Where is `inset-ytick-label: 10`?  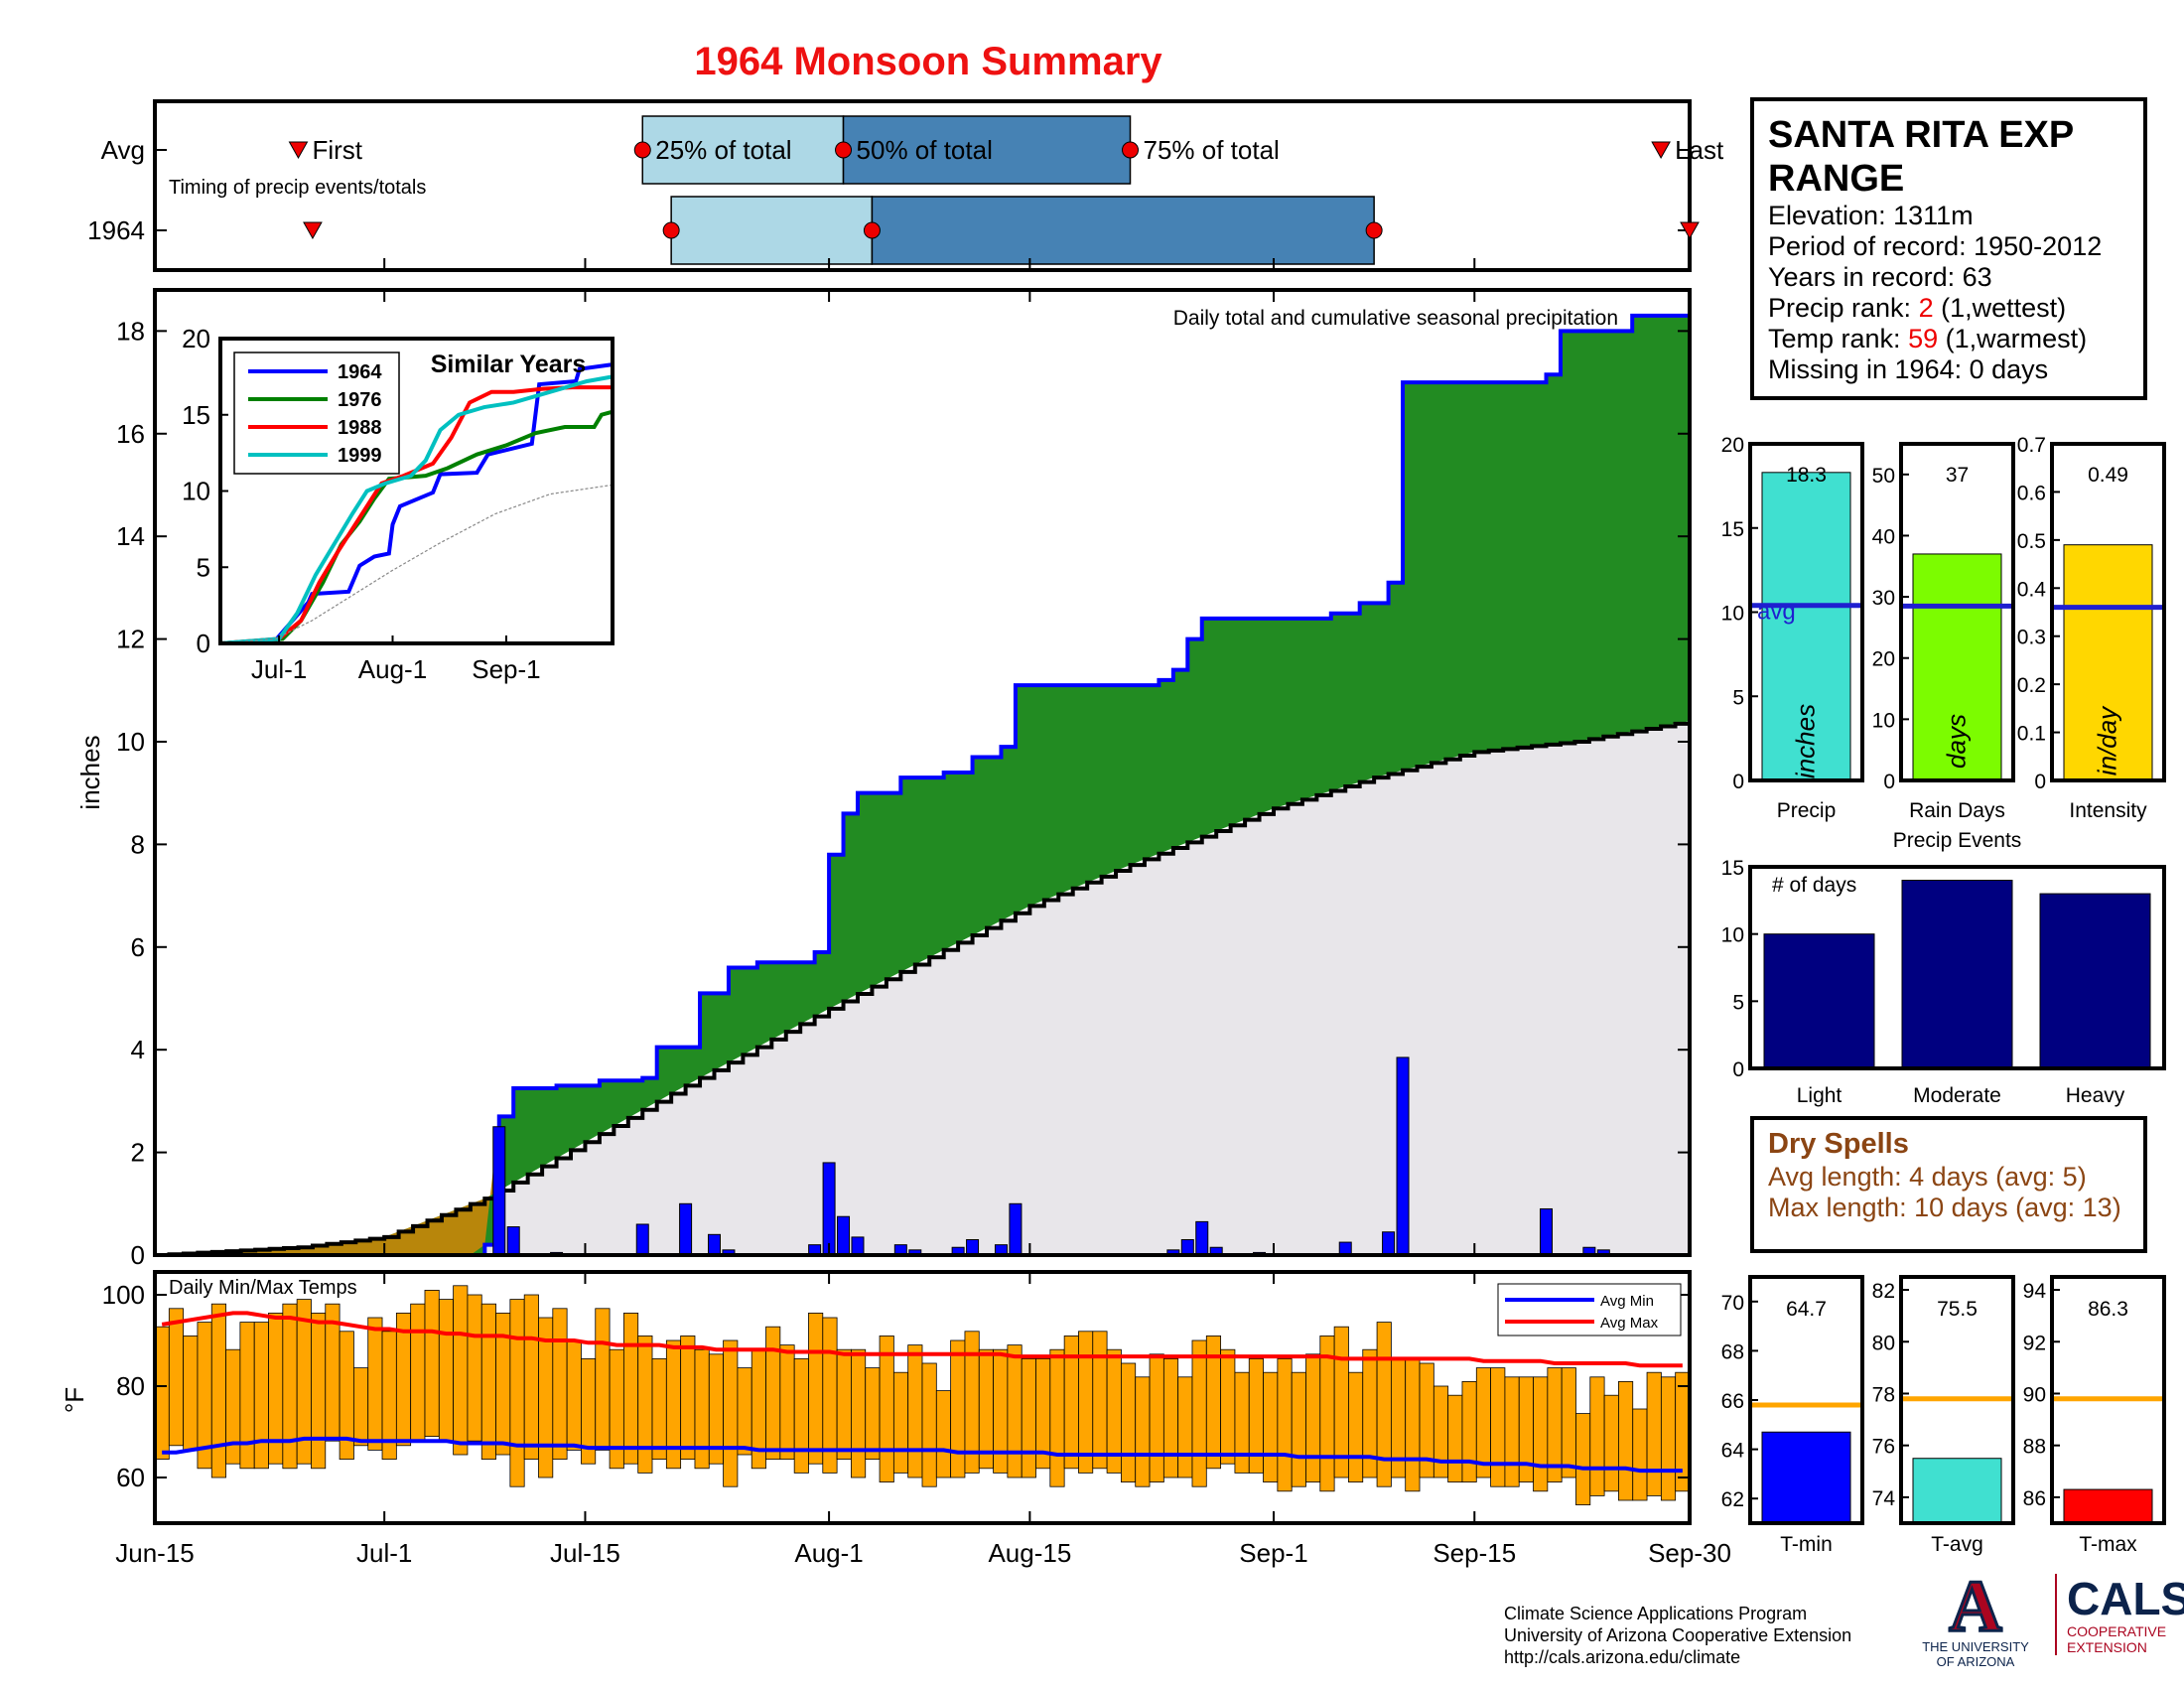
inset-ytick-label: 10 is located at coordinates (196, 491).